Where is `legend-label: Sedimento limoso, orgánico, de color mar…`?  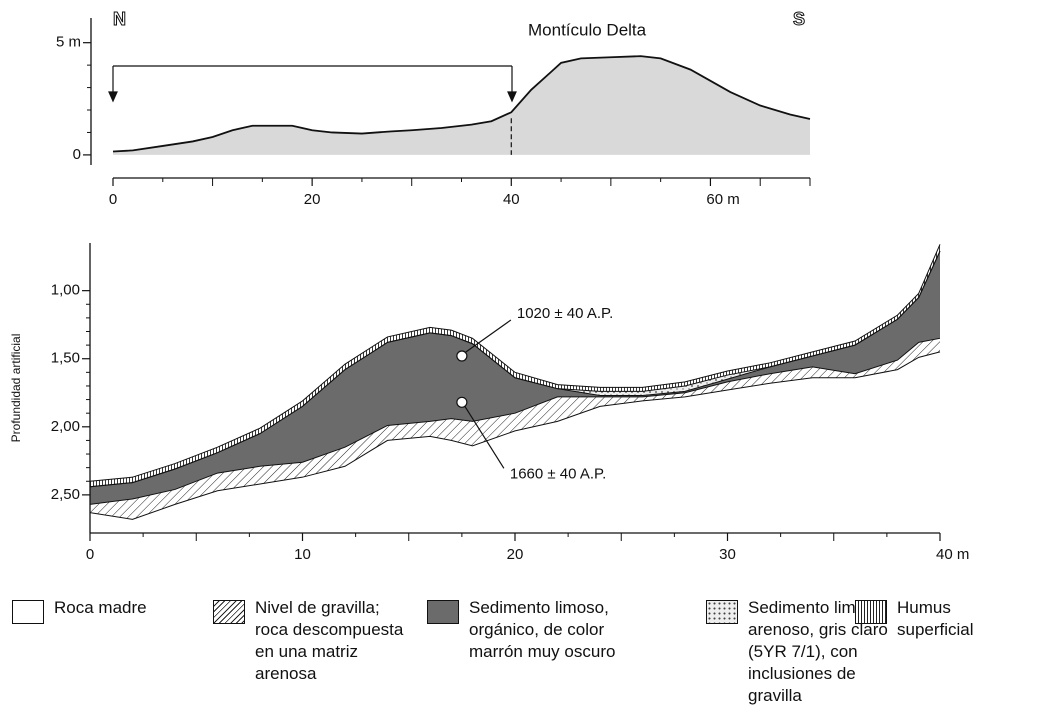 legend-label: Sedimento limoso, orgánico, de color mar… is located at coordinates (542, 629).